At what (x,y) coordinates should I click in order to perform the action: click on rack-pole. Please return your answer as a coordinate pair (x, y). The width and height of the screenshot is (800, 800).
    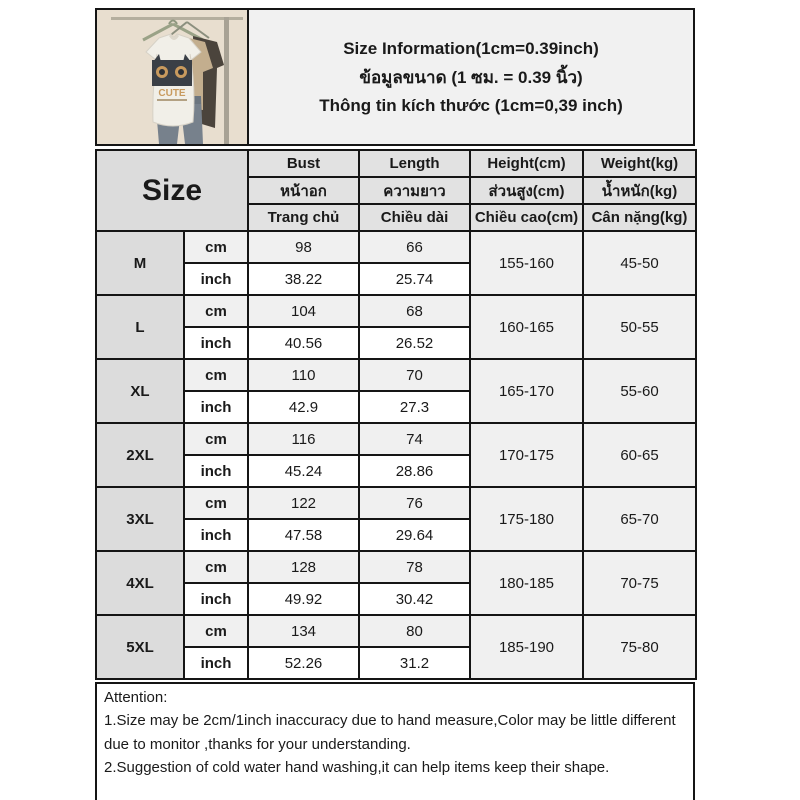
    Looking at the image, I should click on (226, 80).